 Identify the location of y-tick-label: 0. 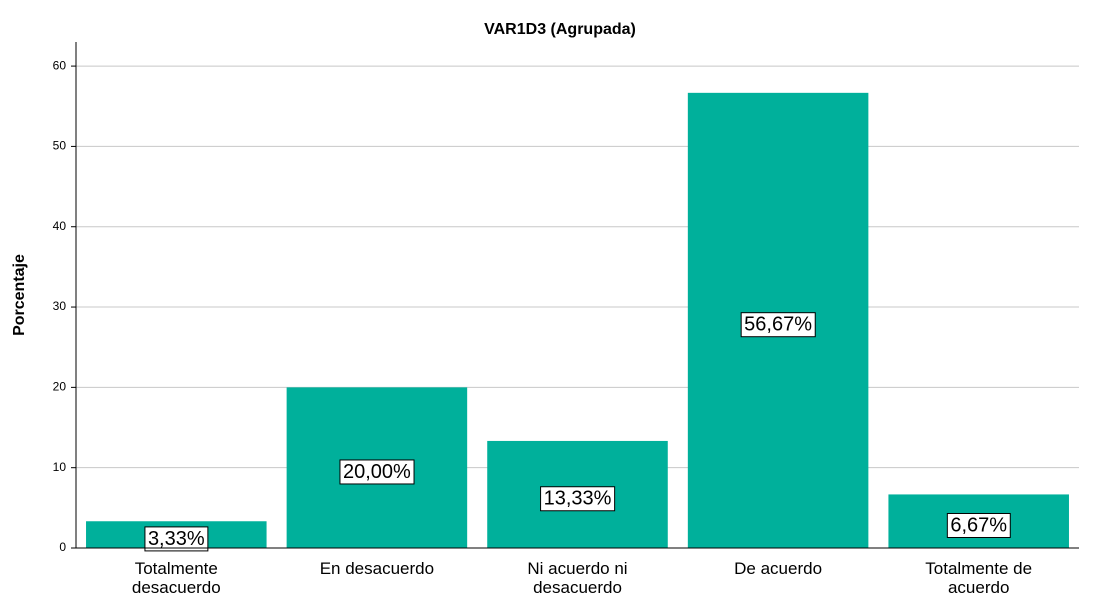
(62, 547).